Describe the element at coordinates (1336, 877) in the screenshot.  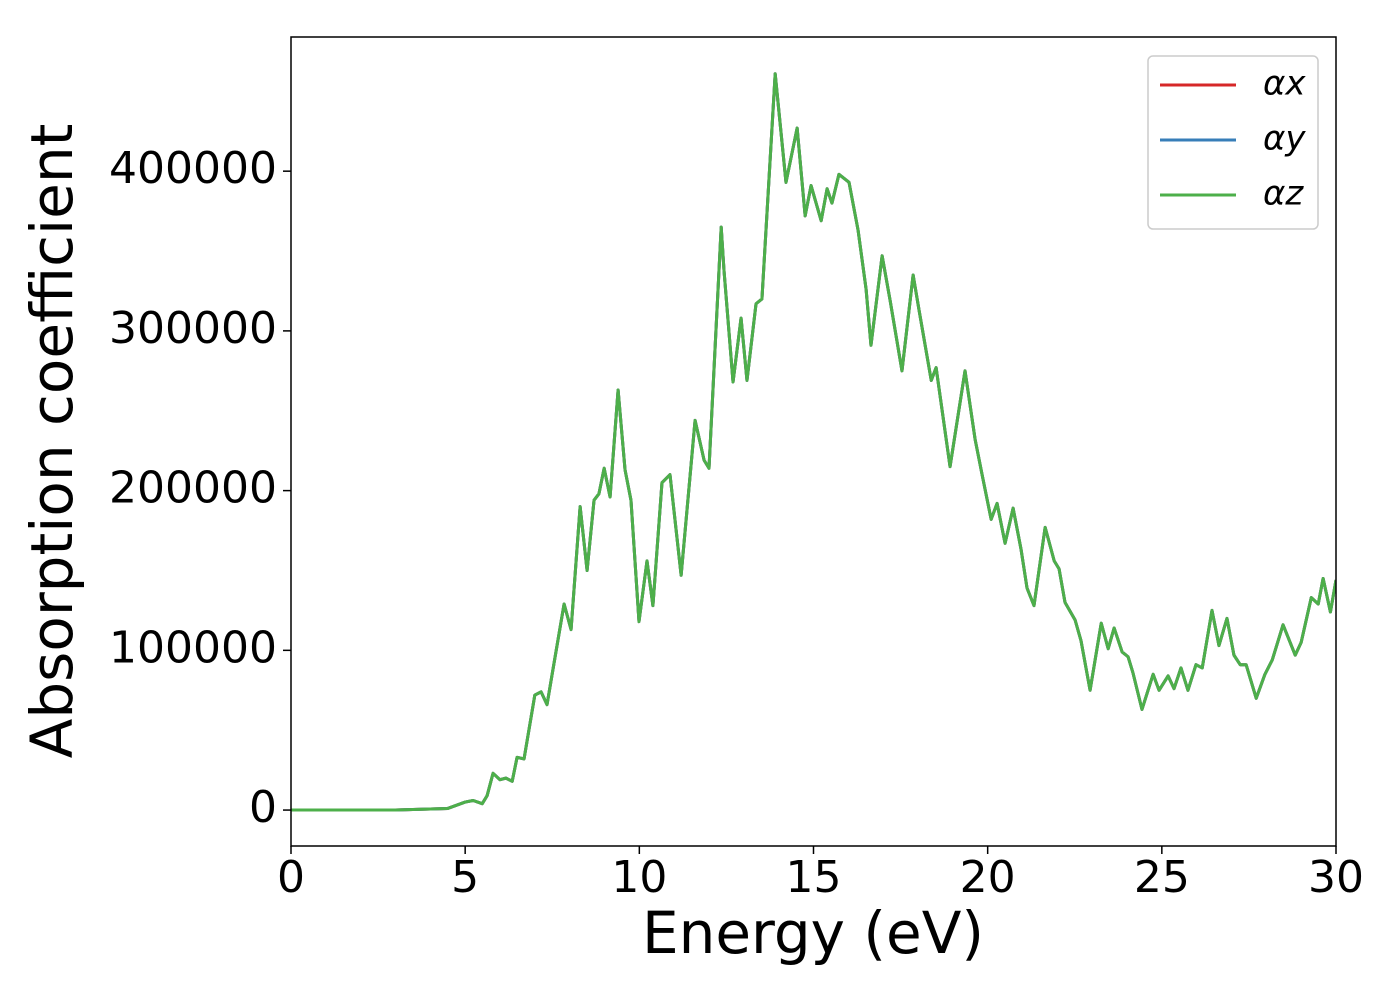
I see `x-tick-label: 30` at that location.